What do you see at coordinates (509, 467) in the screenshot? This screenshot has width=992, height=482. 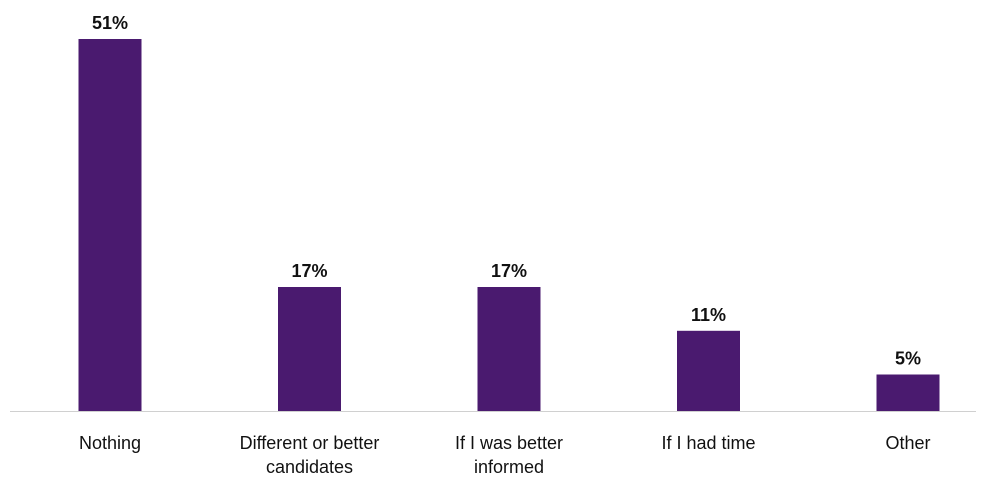 I see `category-label-line: informed` at bounding box center [509, 467].